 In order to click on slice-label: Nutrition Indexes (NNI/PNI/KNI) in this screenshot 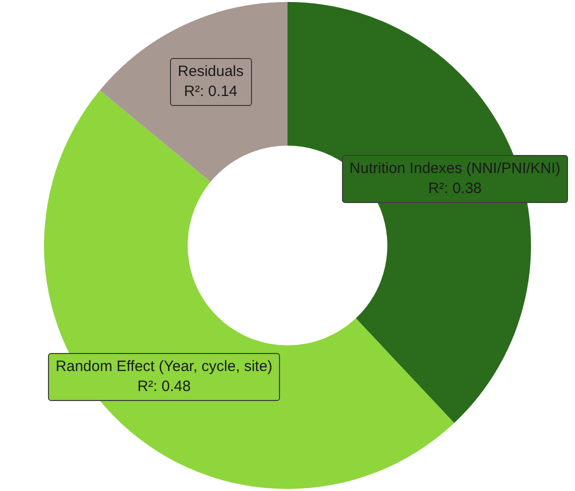, I will do `click(455, 169)`.